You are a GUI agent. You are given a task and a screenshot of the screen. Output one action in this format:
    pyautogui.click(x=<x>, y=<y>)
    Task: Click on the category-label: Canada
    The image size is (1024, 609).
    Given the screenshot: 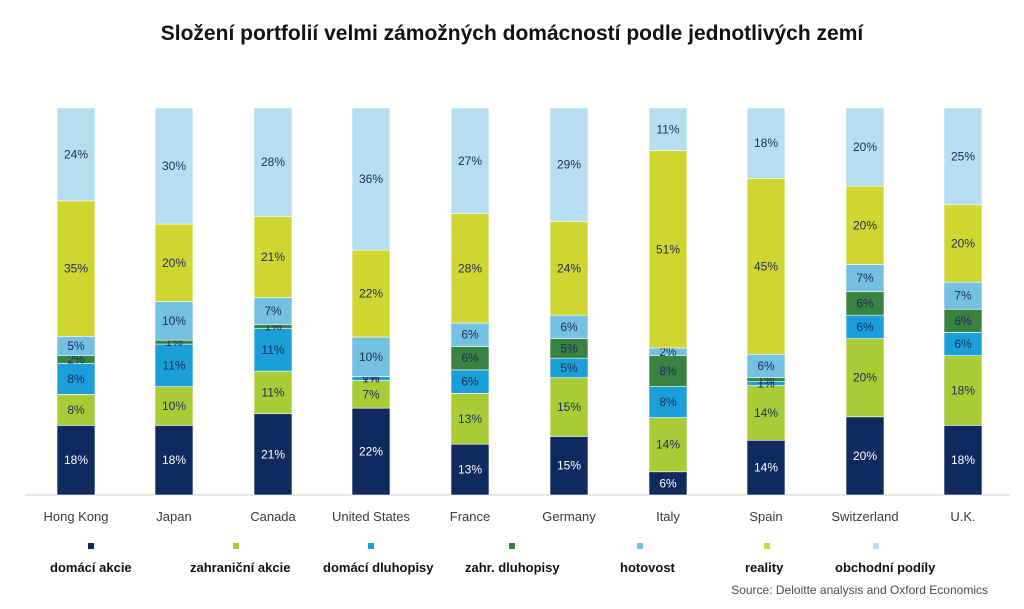 What is the action you would take?
    pyautogui.click(x=273, y=516)
    